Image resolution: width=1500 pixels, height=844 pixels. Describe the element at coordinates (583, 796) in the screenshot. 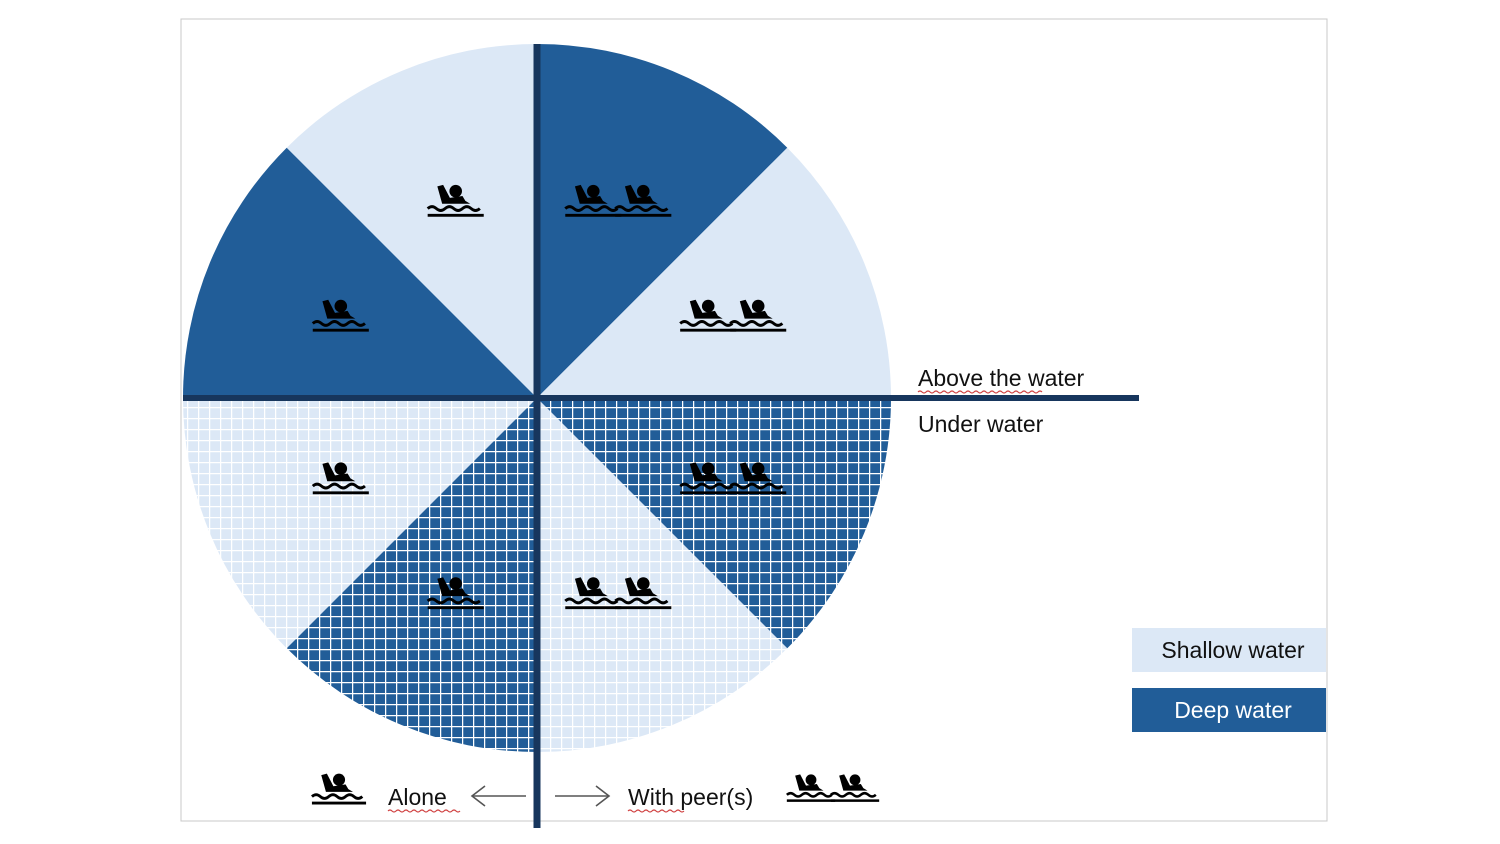

I see `arrow-right-icon` at that location.